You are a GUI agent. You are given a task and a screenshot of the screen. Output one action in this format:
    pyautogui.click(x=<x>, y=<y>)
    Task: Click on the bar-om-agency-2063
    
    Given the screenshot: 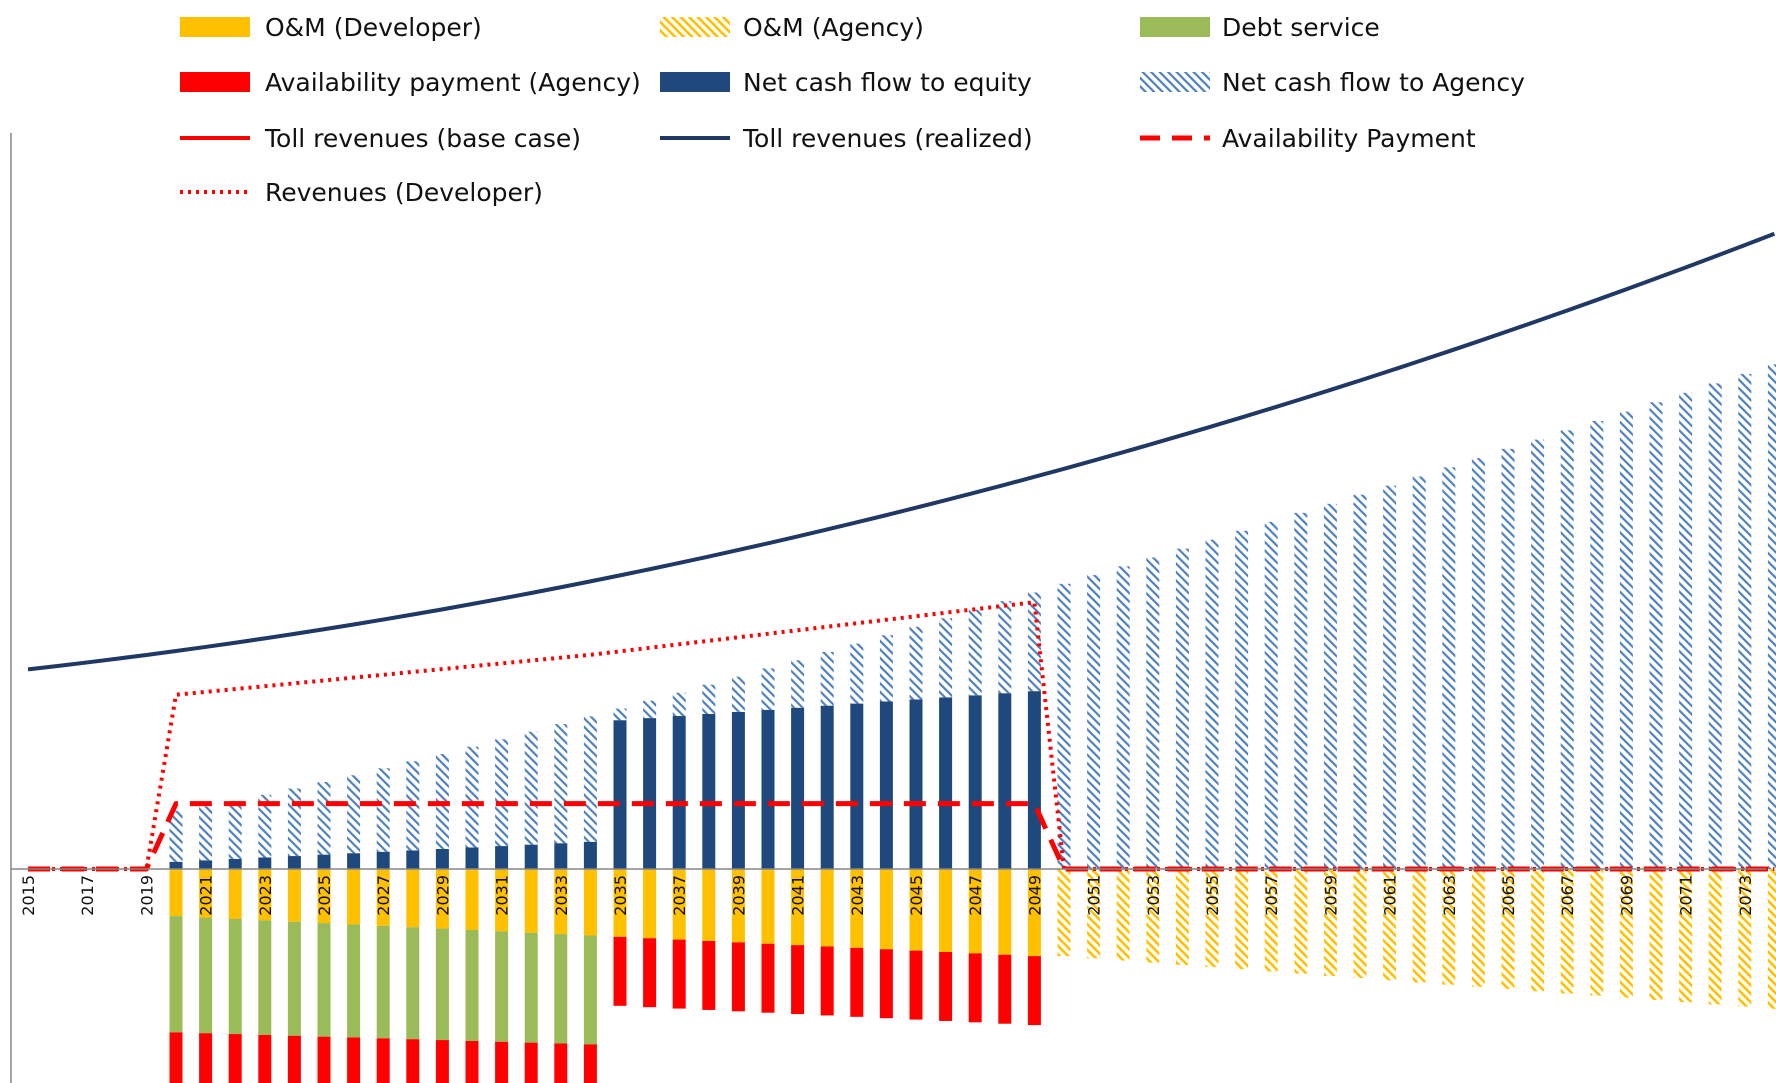 What is the action you would take?
    pyautogui.click(x=1449, y=927)
    